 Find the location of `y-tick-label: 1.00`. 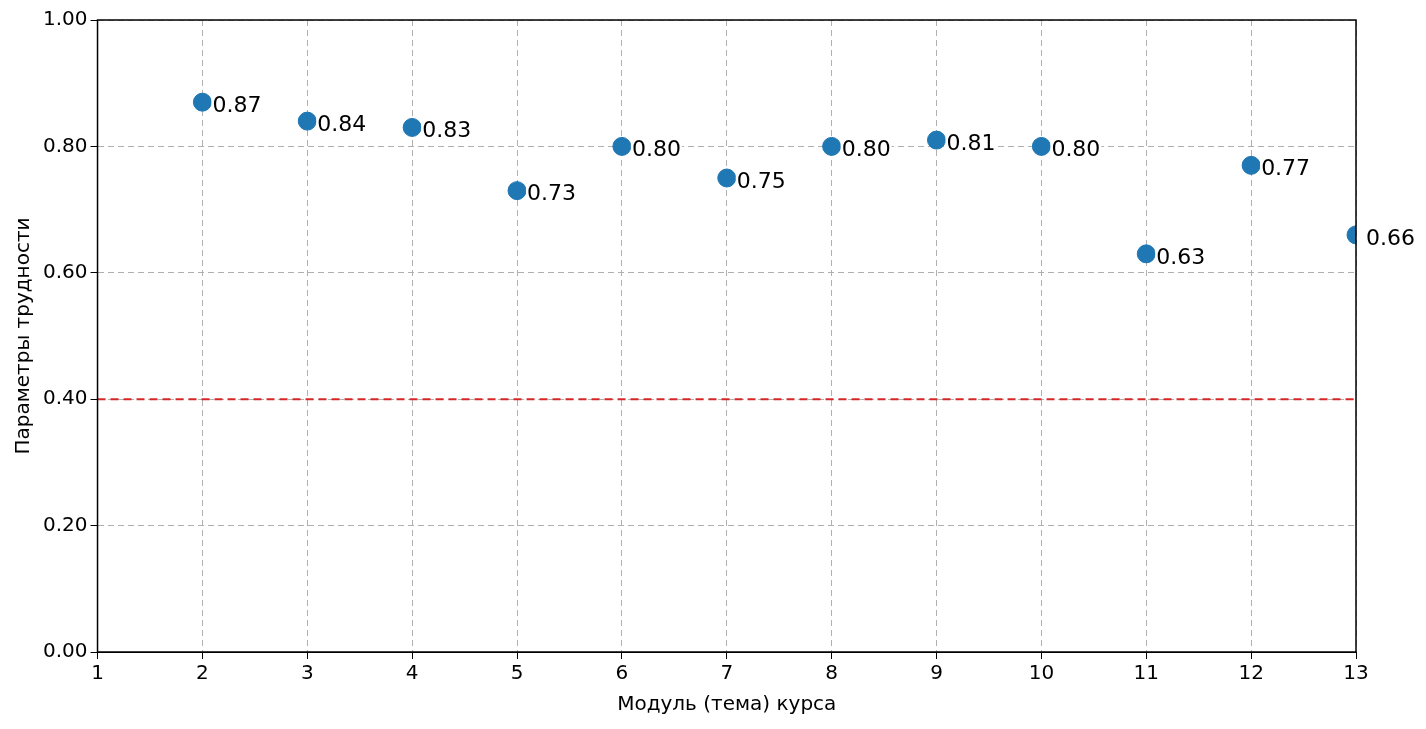

y-tick-label: 1.00 is located at coordinates (65, 18).